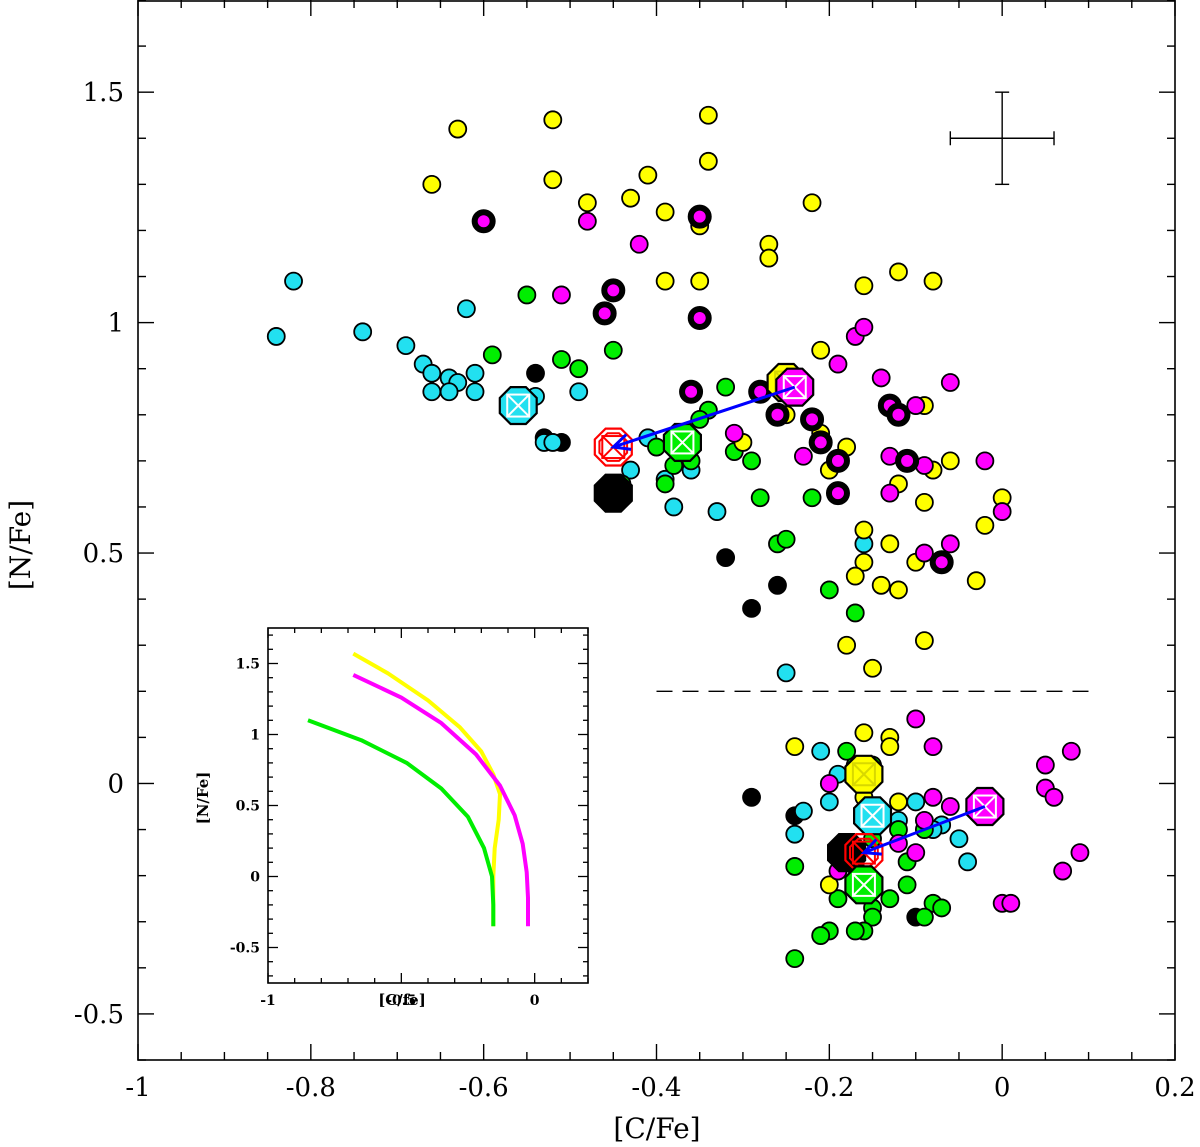 Image resolution: width=1200 pixels, height=1147 pixels. What do you see at coordinates (248, 807) in the screenshot?
I see `inset-y-tick-label: 0.5` at bounding box center [248, 807].